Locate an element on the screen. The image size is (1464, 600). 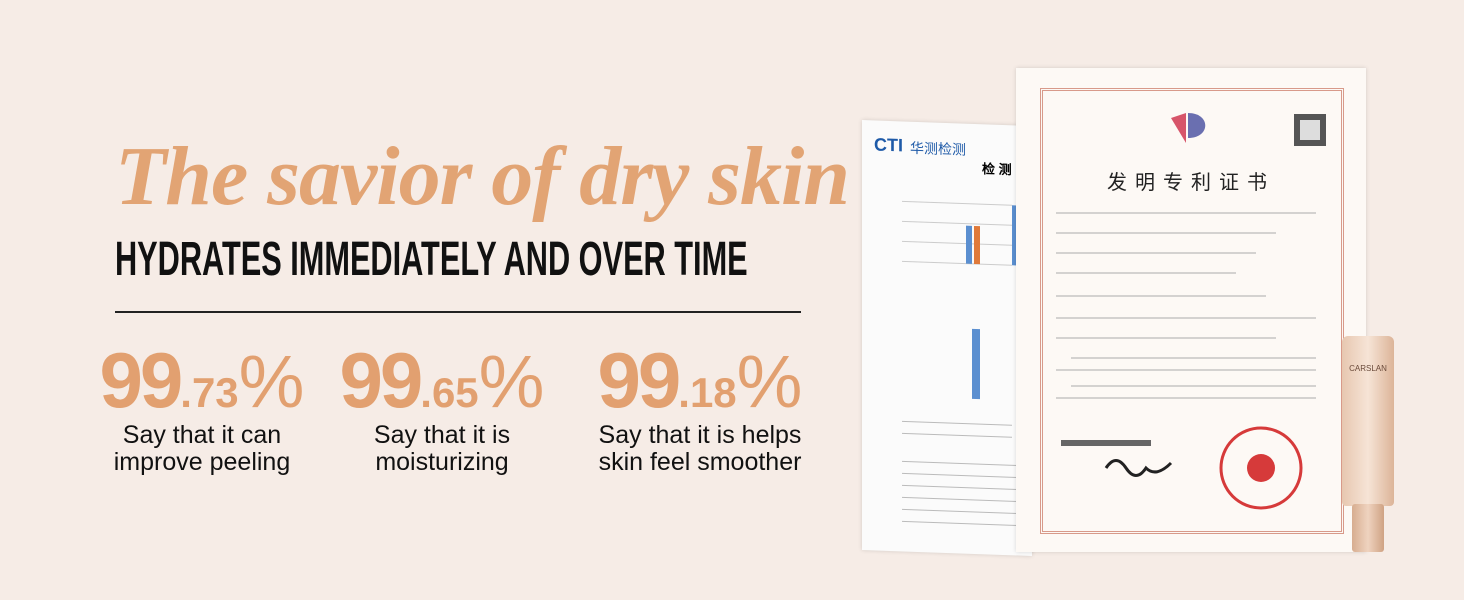
stat-number: 99.73% is located at coordinates (202, 380).